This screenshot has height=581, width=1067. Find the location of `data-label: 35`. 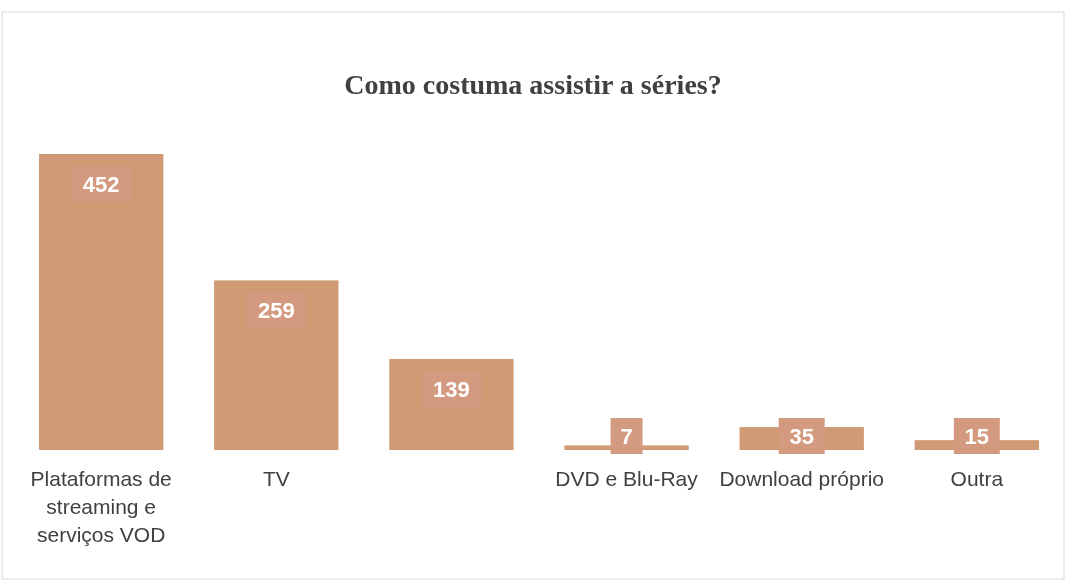

data-label: 35 is located at coordinates (801, 436).